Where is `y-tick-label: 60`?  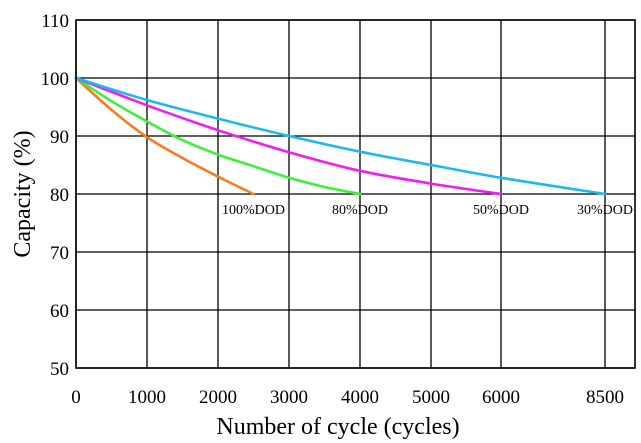
y-tick-label: 60 is located at coordinates (59, 311).